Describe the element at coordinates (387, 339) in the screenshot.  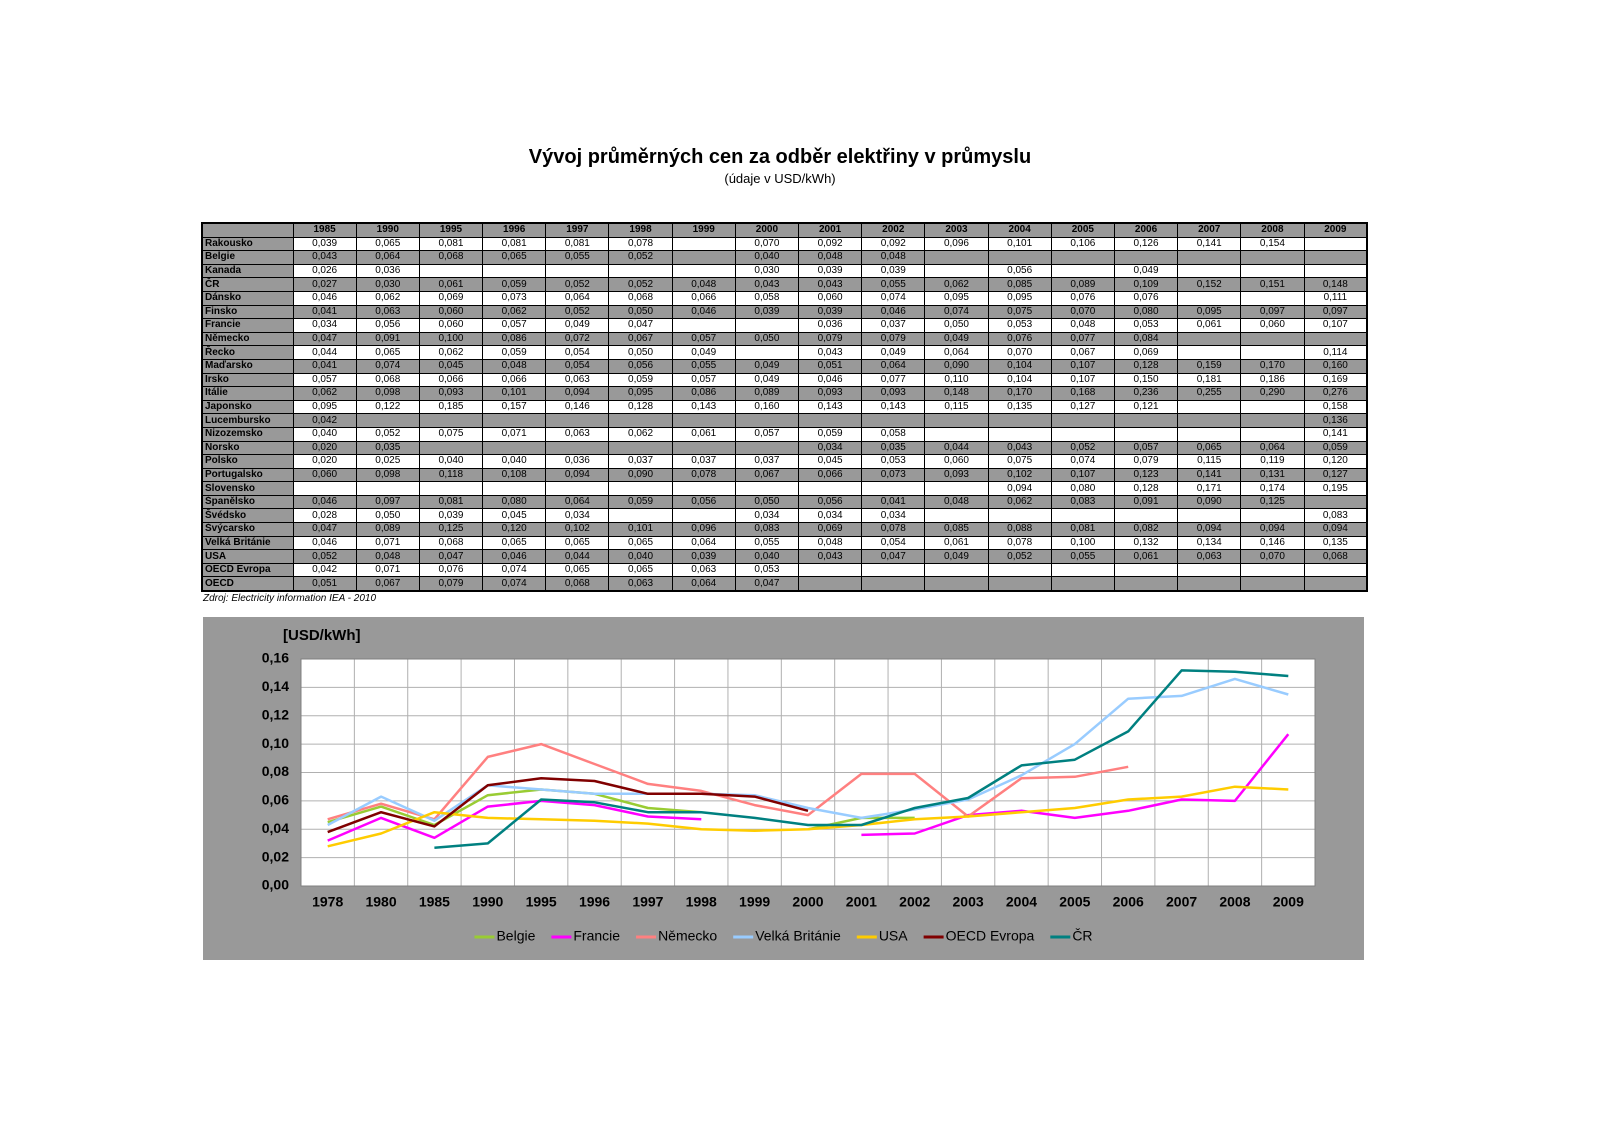
I see `value-cell: 0,091` at that location.